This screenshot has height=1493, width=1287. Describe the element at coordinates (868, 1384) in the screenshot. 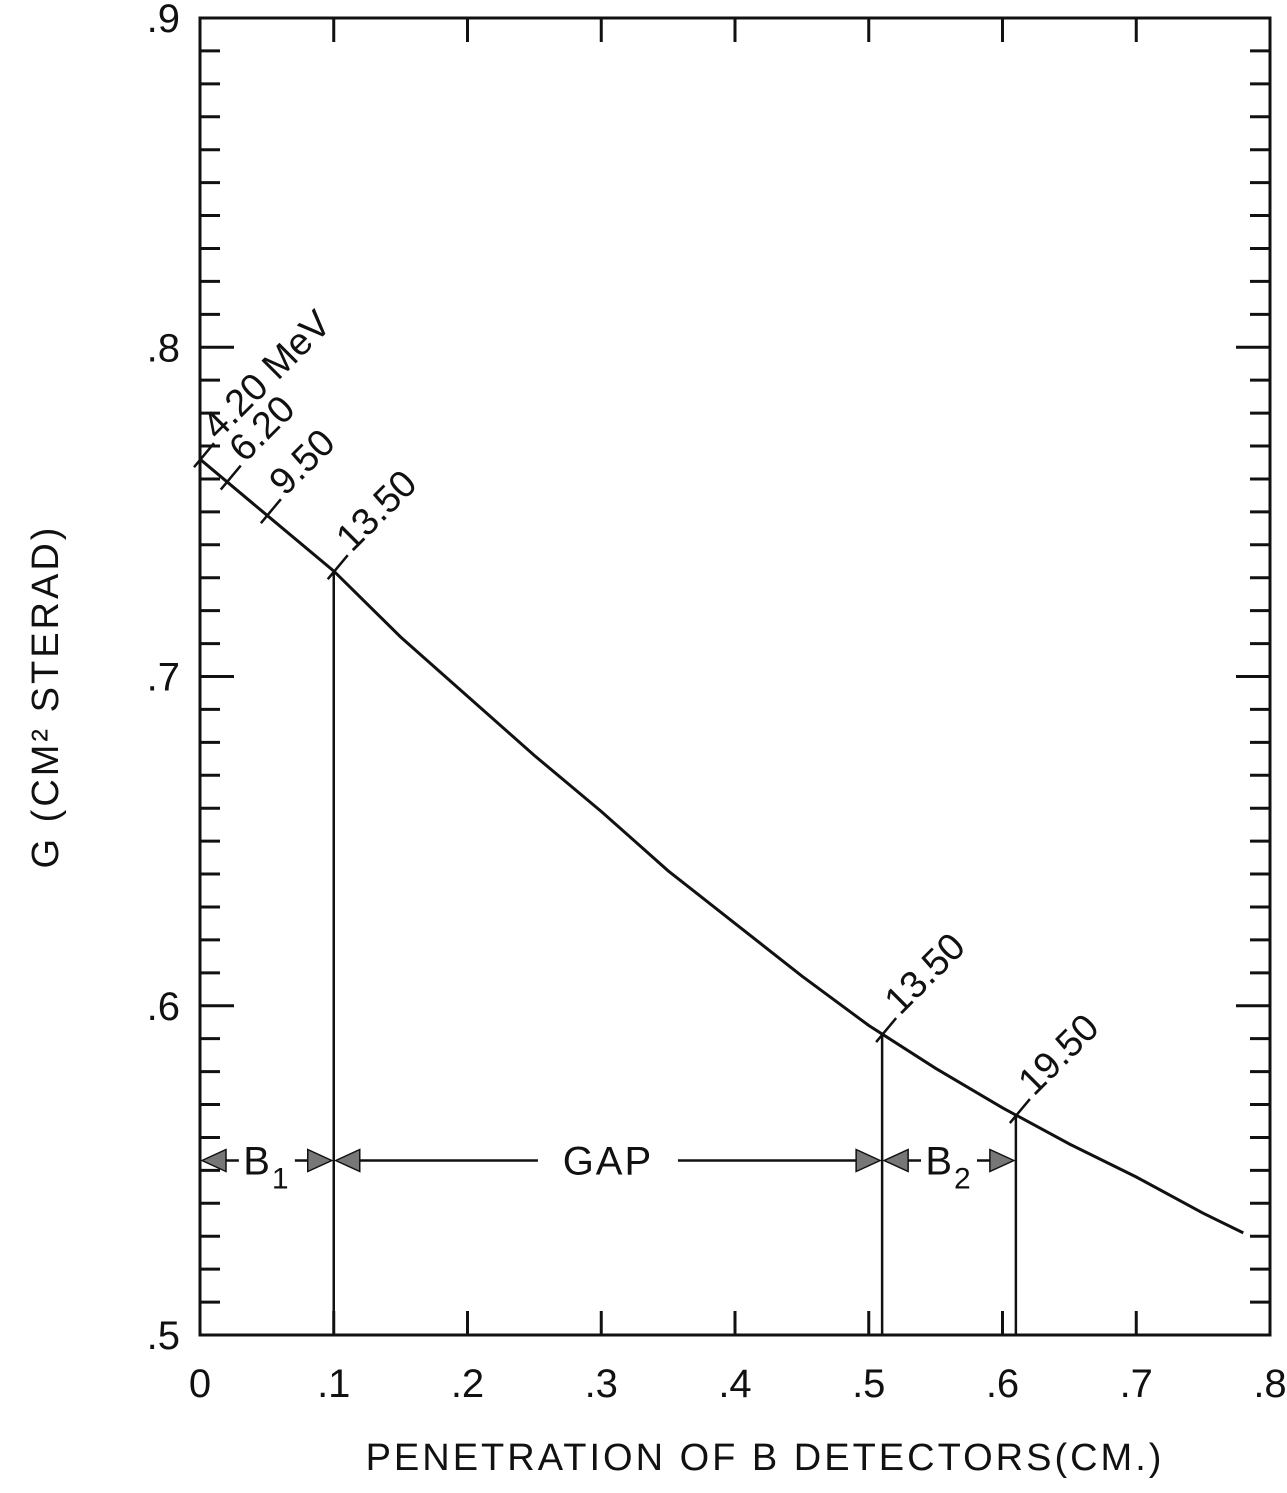

I see `x-tick-label: .5` at that location.